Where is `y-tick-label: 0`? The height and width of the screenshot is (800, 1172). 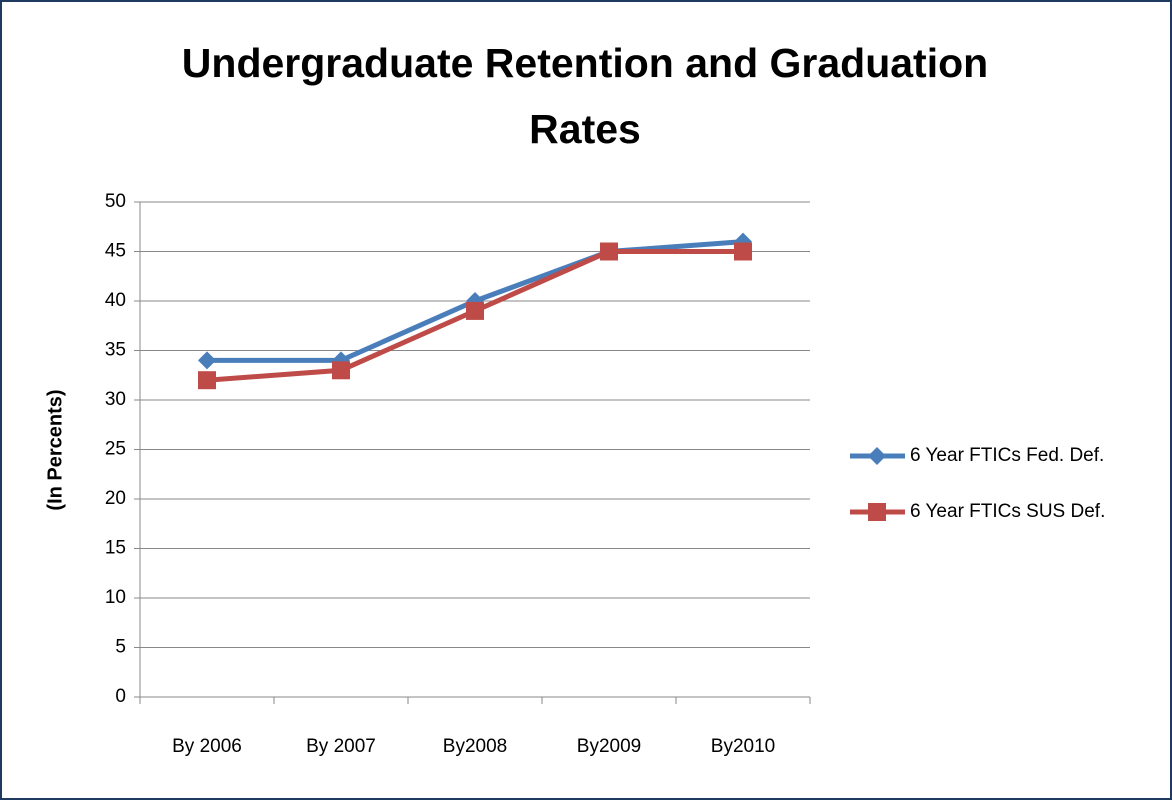
y-tick-label: 0 is located at coordinates (120, 696).